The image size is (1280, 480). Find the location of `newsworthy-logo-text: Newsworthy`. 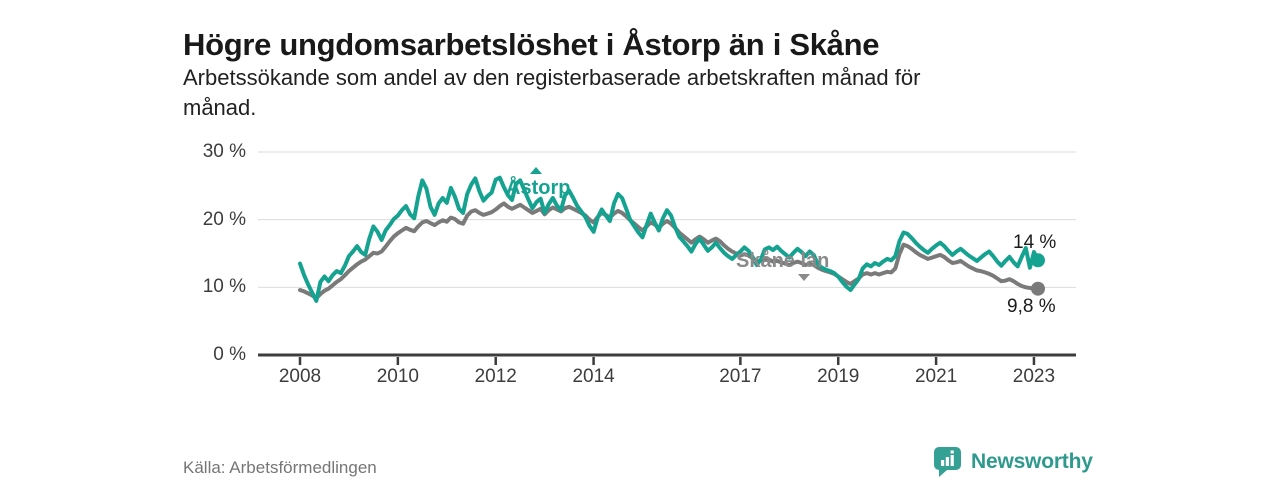

newsworthy-logo-text: Newsworthy is located at coordinates (1032, 461).